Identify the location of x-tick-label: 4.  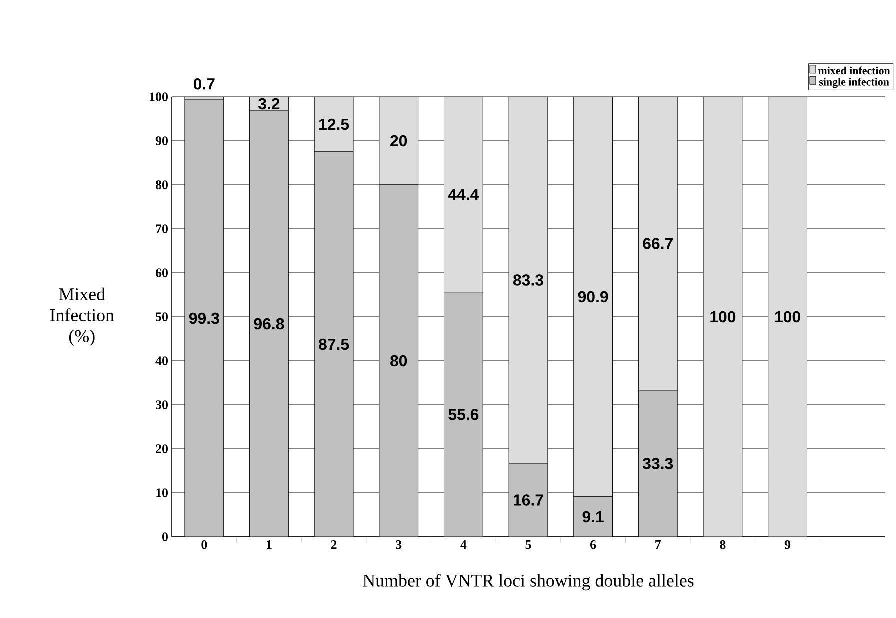
(463, 545).